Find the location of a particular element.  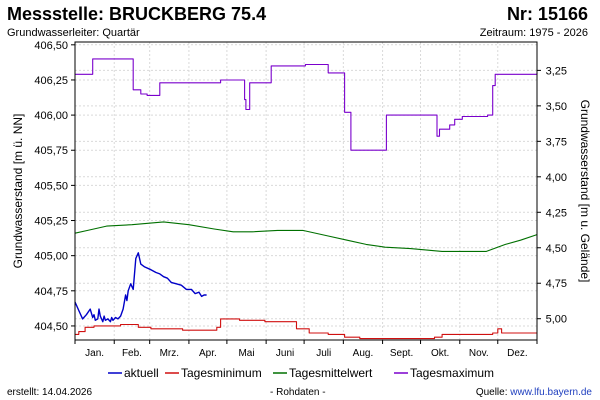

y-tick-label-right: 3,25 is located at coordinates (556, 71).